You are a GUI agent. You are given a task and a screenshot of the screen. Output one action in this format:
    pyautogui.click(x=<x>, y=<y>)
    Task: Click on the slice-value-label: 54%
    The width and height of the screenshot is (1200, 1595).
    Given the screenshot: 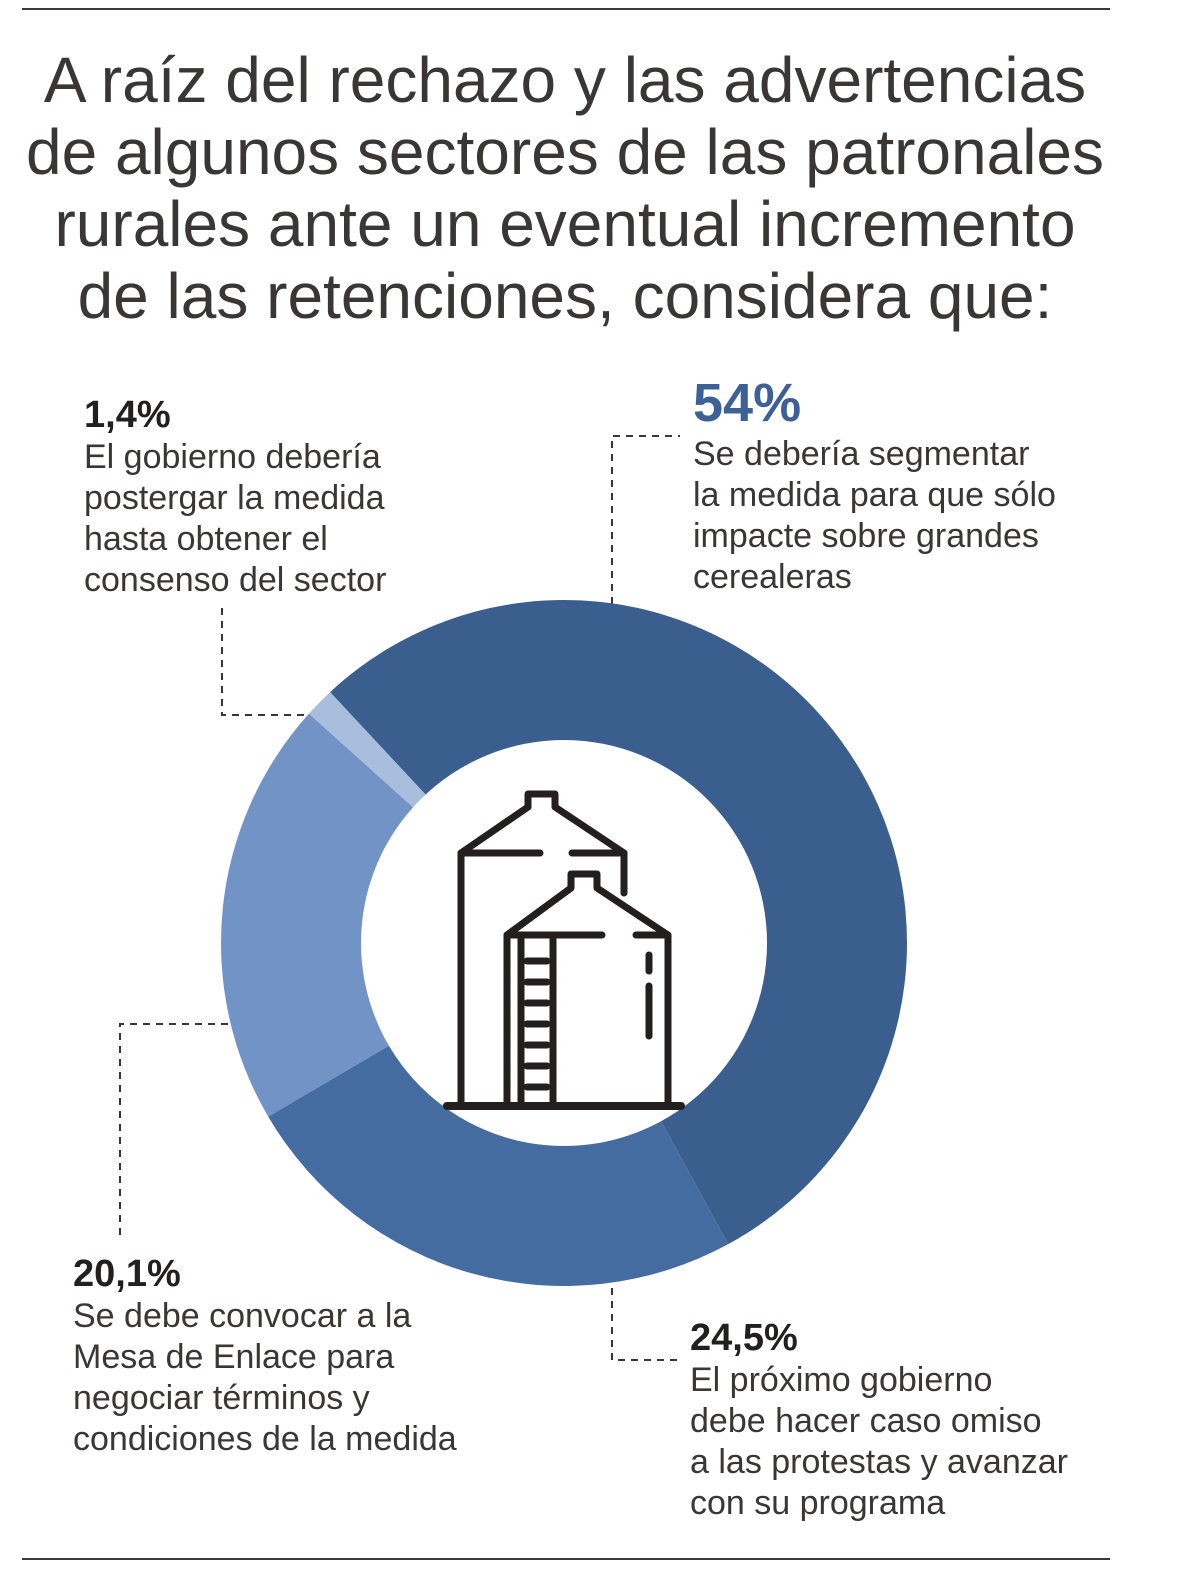 What is the action you would take?
    pyautogui.click(x=747, y=403)
    